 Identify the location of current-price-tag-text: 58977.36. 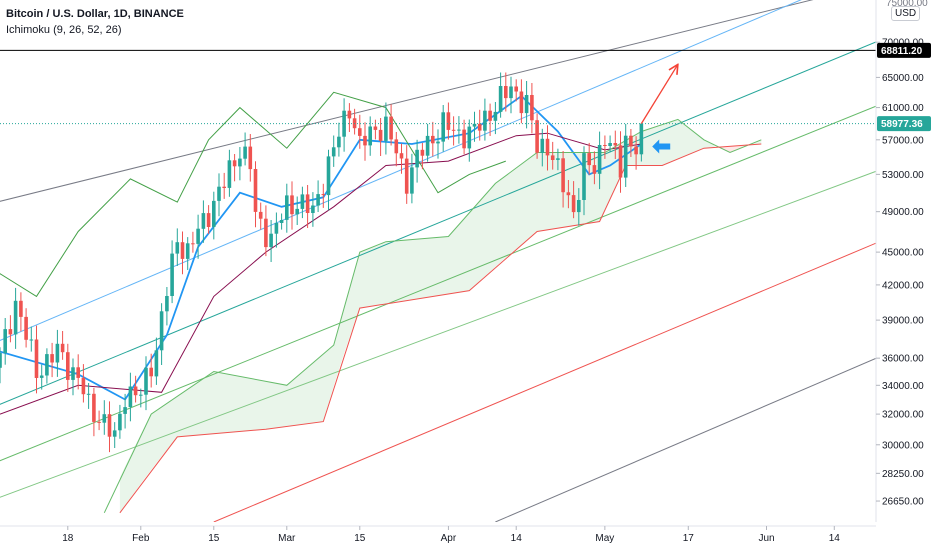
(902, 124).